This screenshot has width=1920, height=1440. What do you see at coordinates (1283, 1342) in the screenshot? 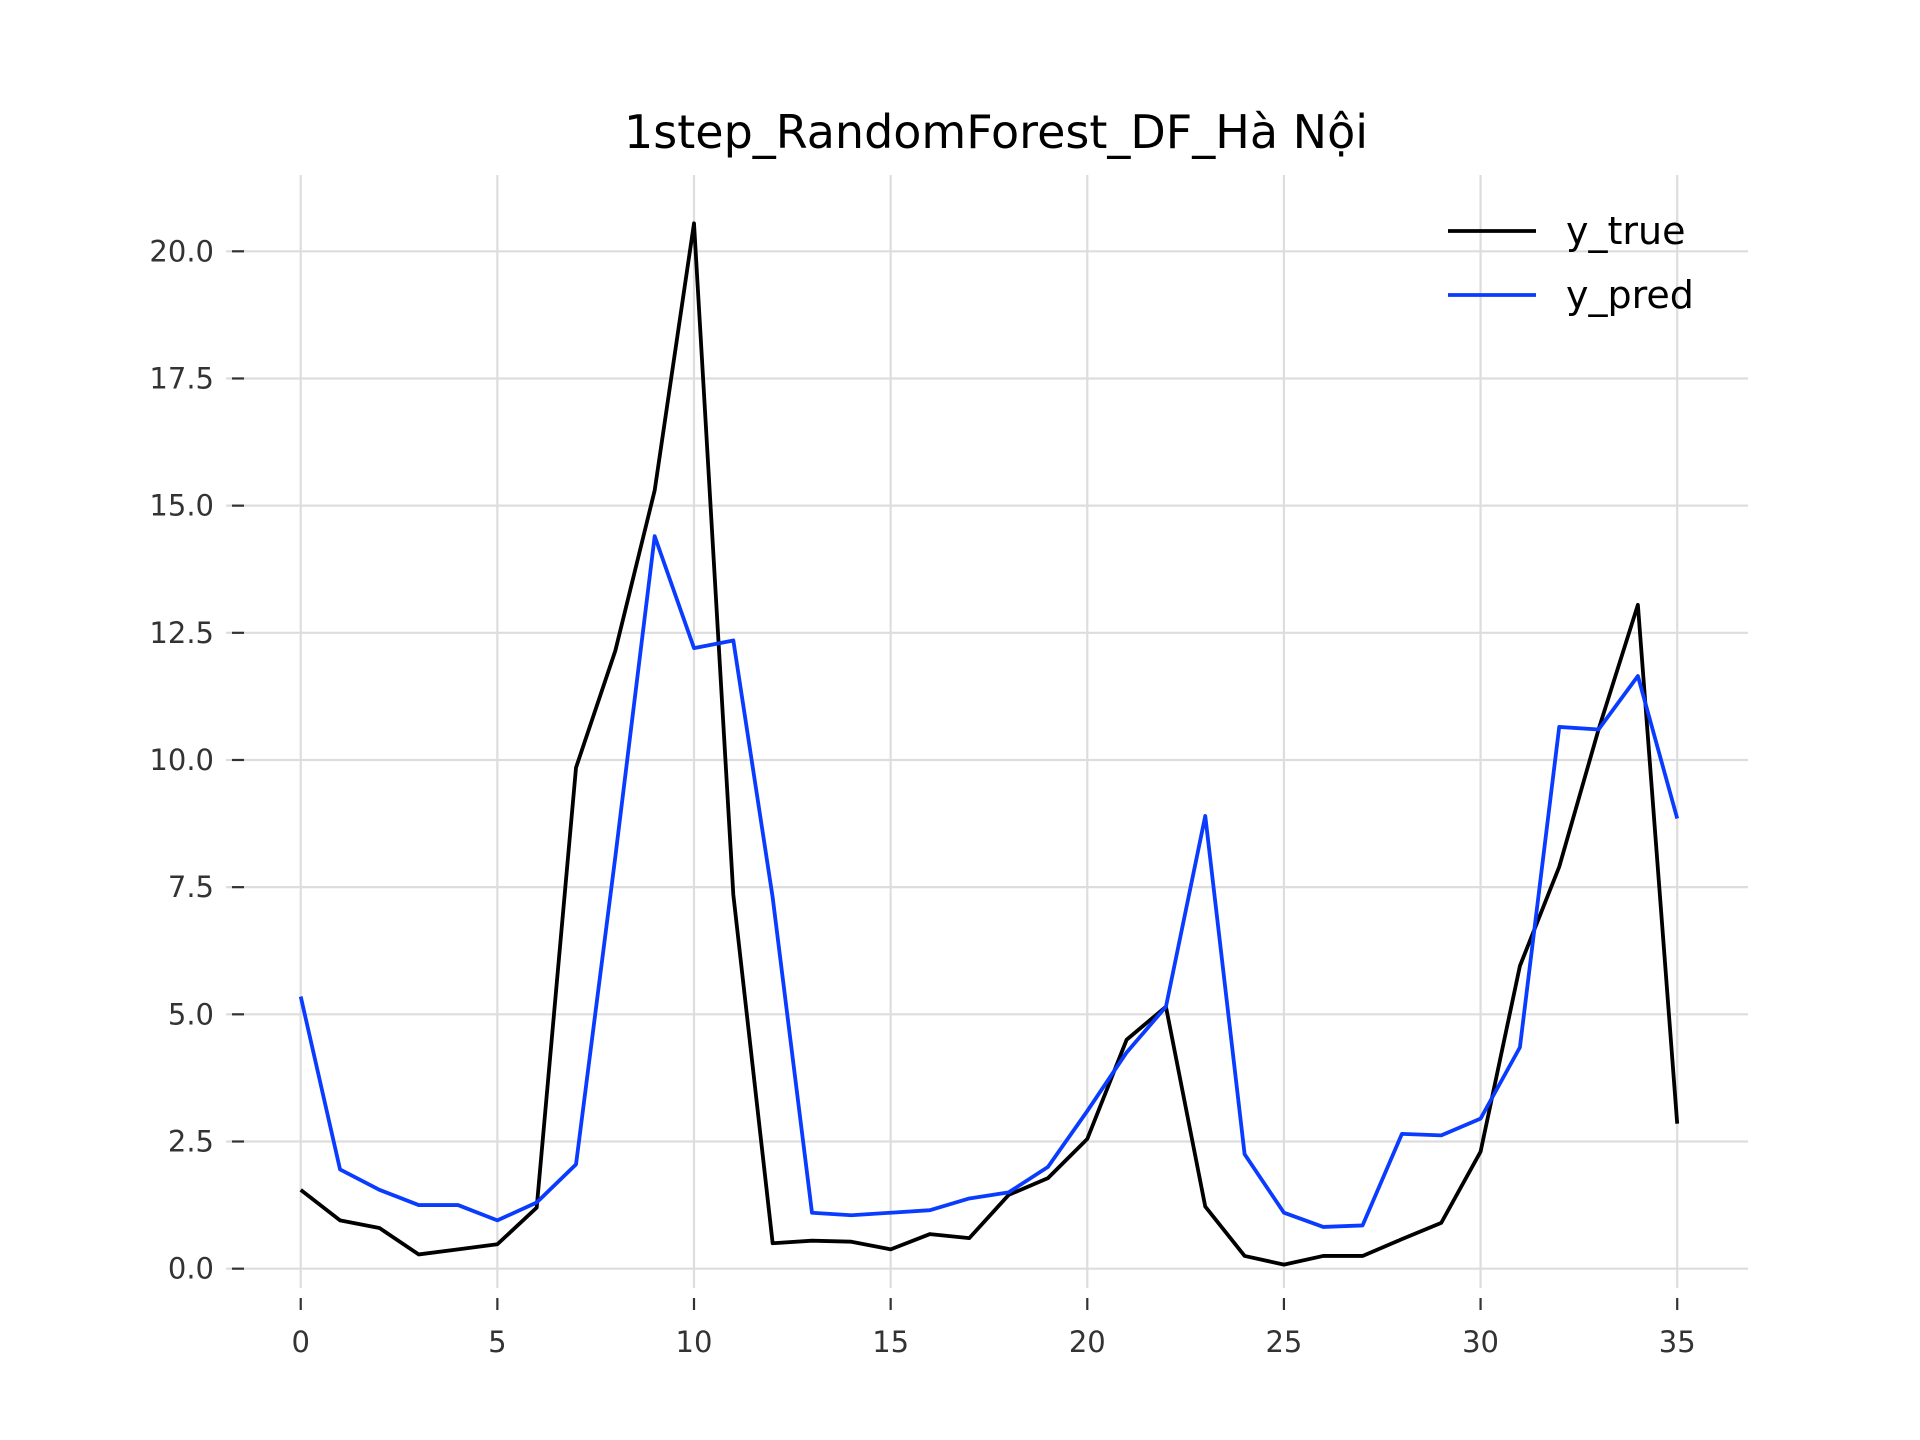
I see `x-tick-label: 25` at bounding box center [1283, 1342].